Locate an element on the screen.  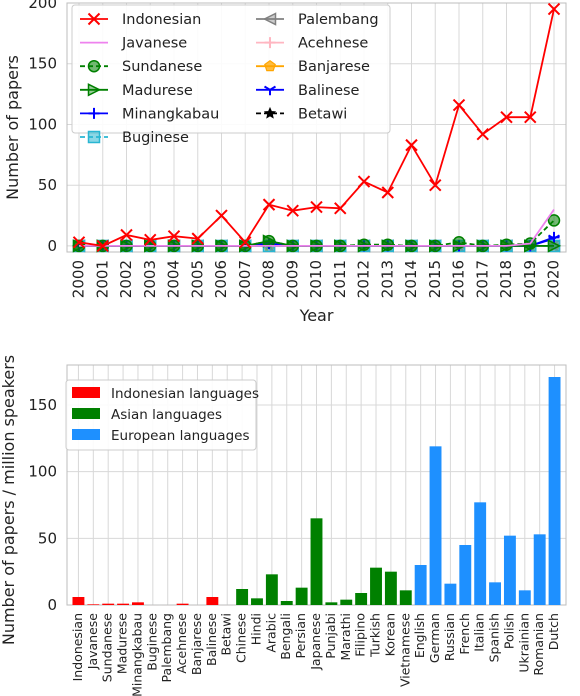
x-tick-label: 2017 is located at coordinates (482, 279).